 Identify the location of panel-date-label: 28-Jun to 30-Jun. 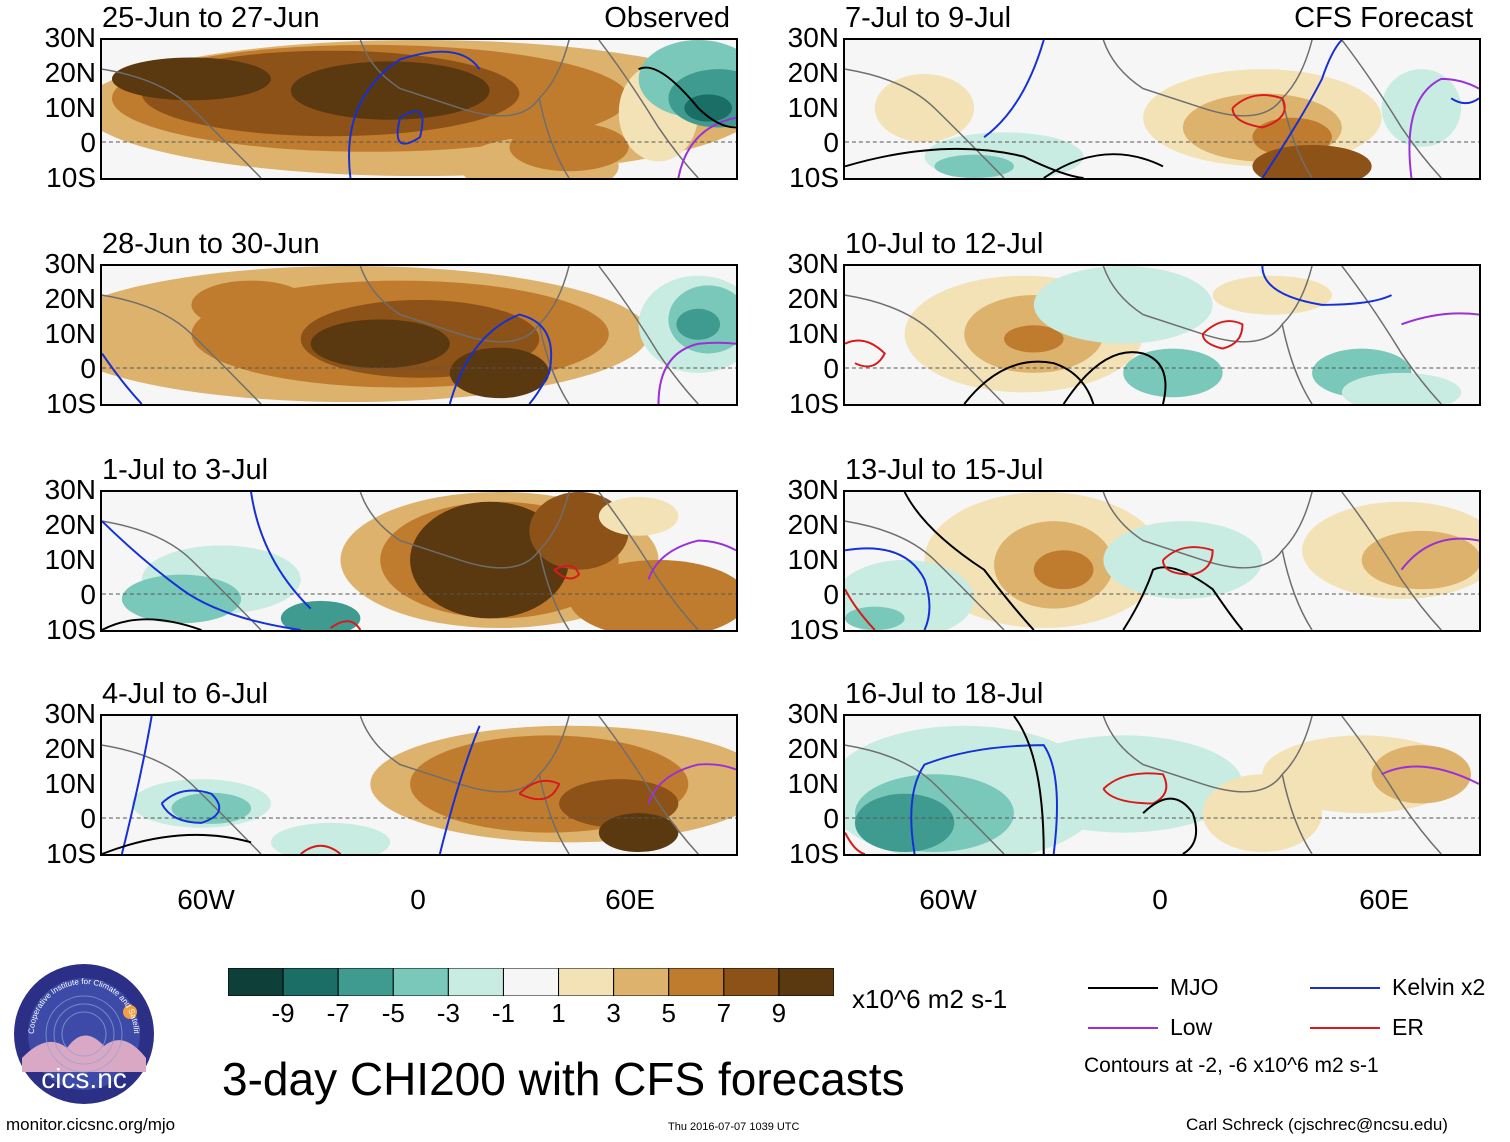
(211, 244).